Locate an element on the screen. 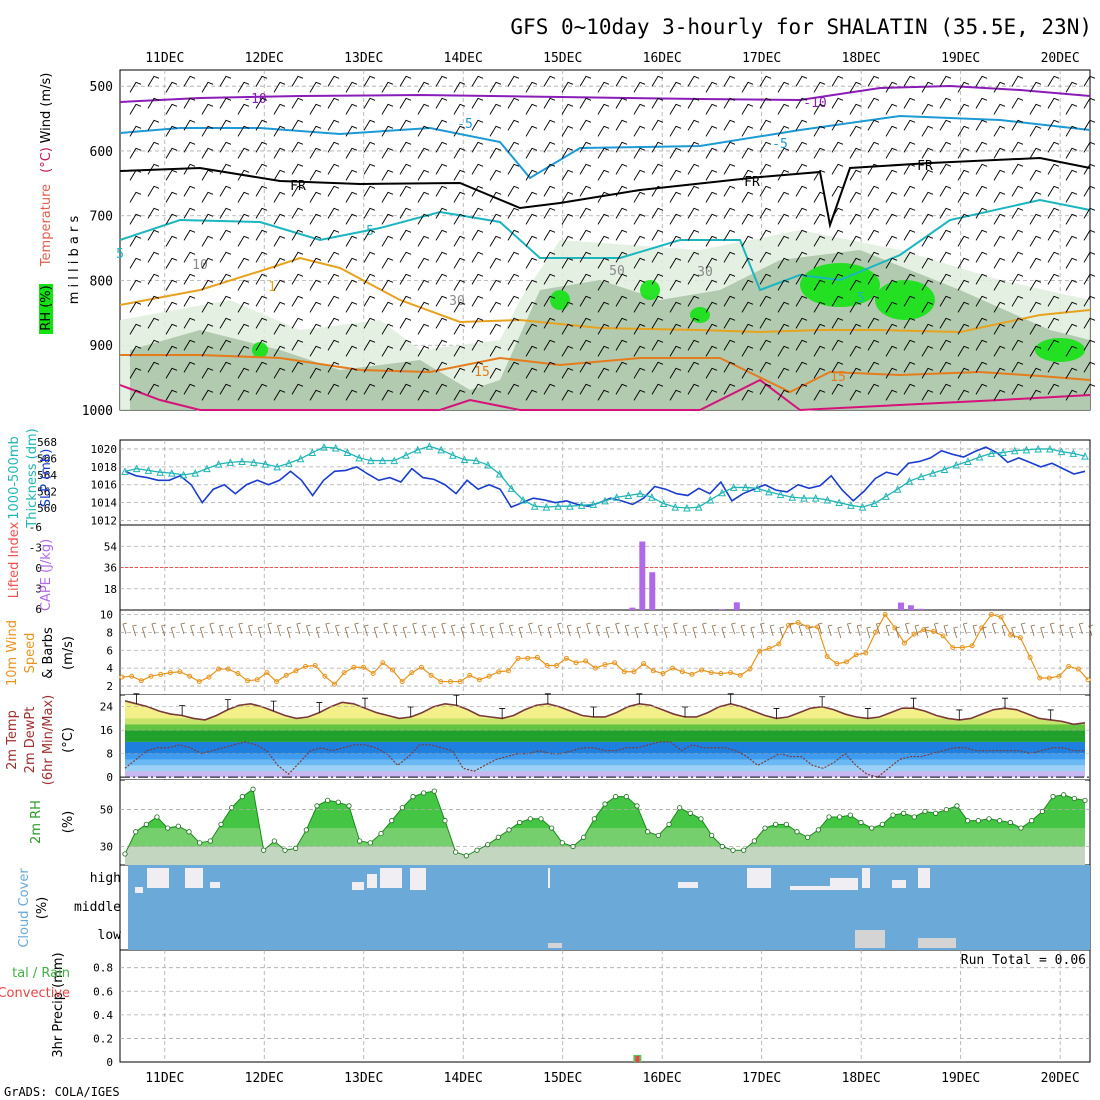 Image resolution: width=1100 pixels, height=1100 pixels. contour-label: -10 is located at coordinates (254, 99).